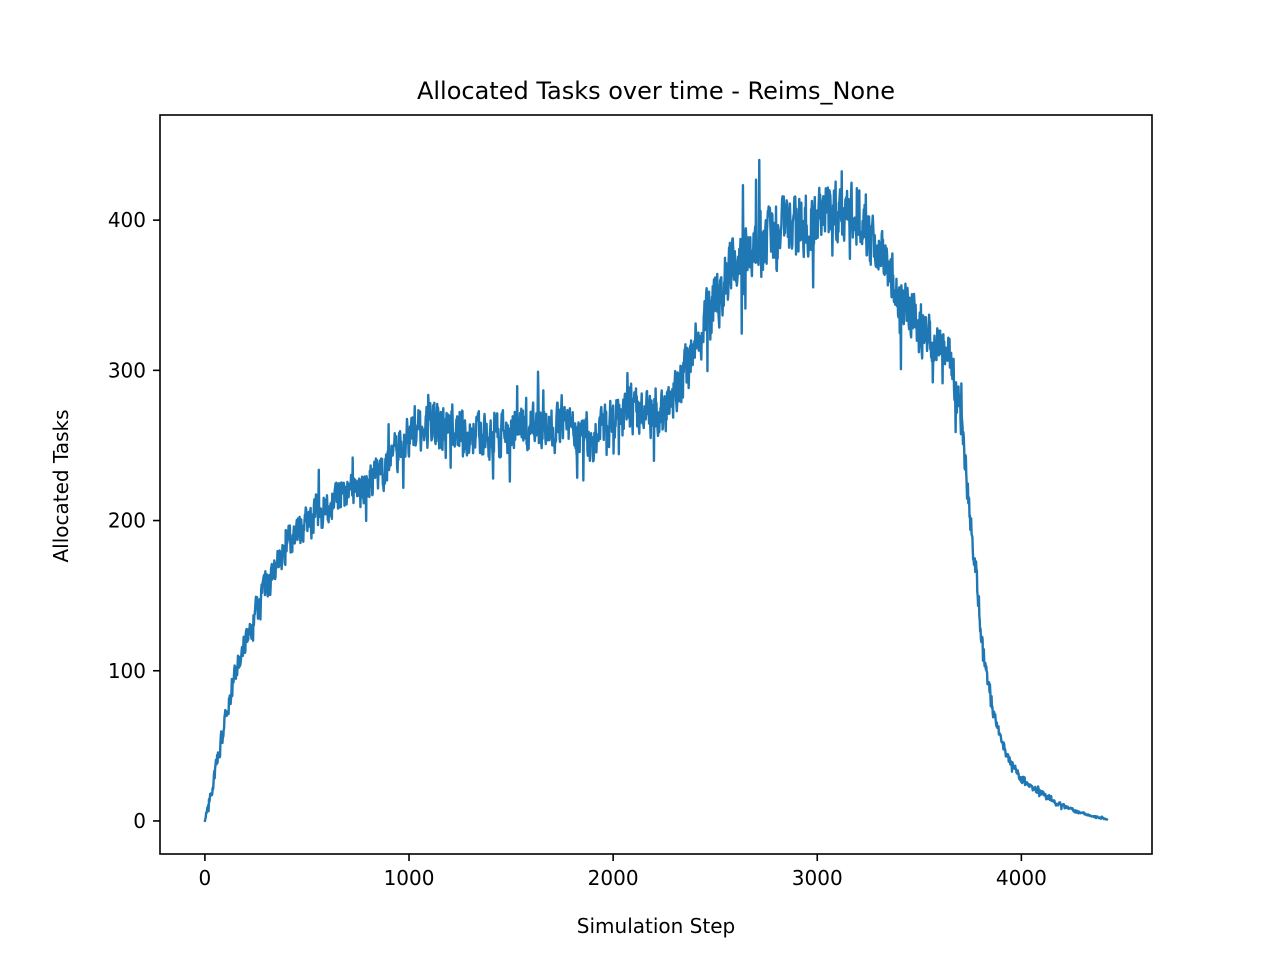  What do you see at coordinates (205, 878) in the screenshot?
I see `x-tick-label: 0` at bounding box center [205, 878].